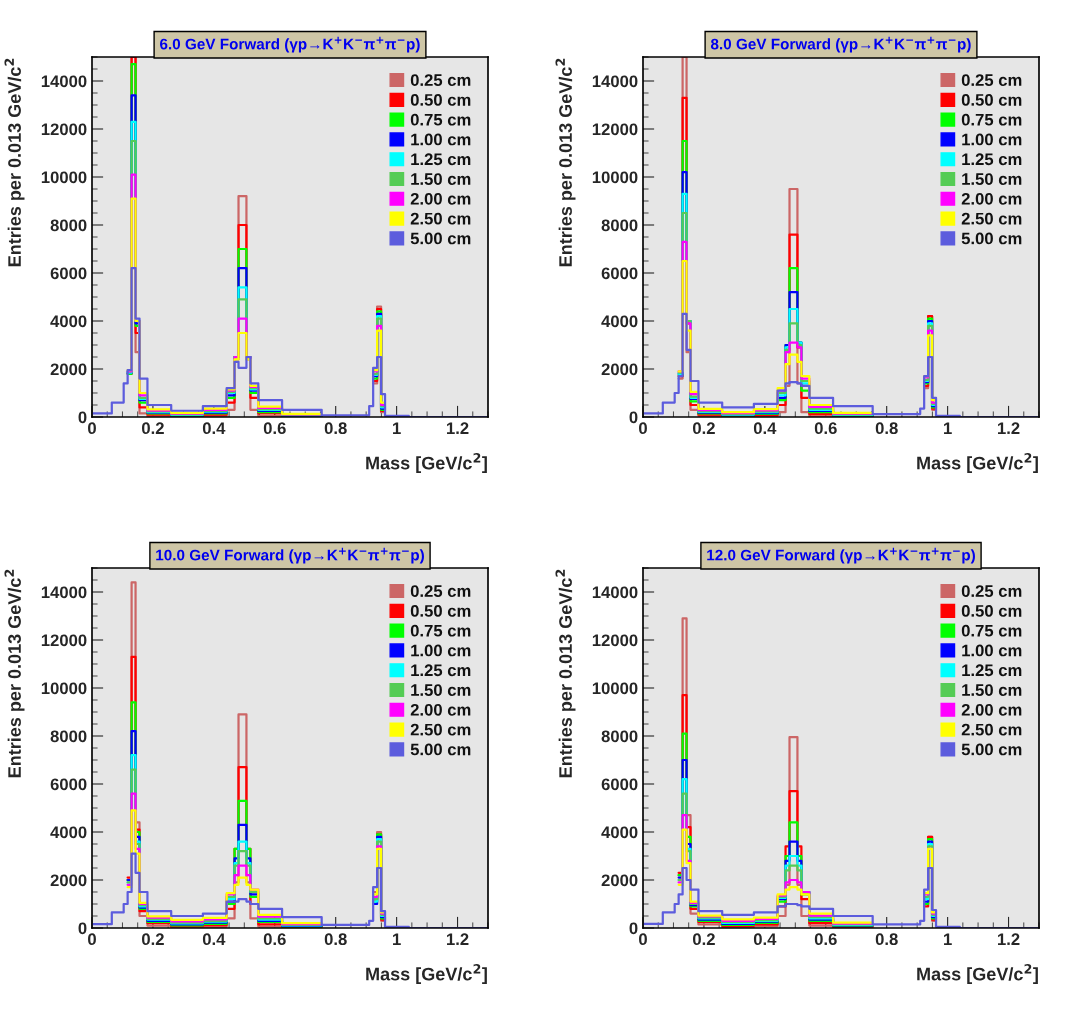 The height and width of the screenshot is (1010, 1068). What do you see at coordinates (290, 555) in the screenshot?
I see `chart-title: 10.0 GeV Forward (γp→K$^{+}$K$^{−}$π$^{+}$π$^{−}$p)` at bounding box center [290, 555].